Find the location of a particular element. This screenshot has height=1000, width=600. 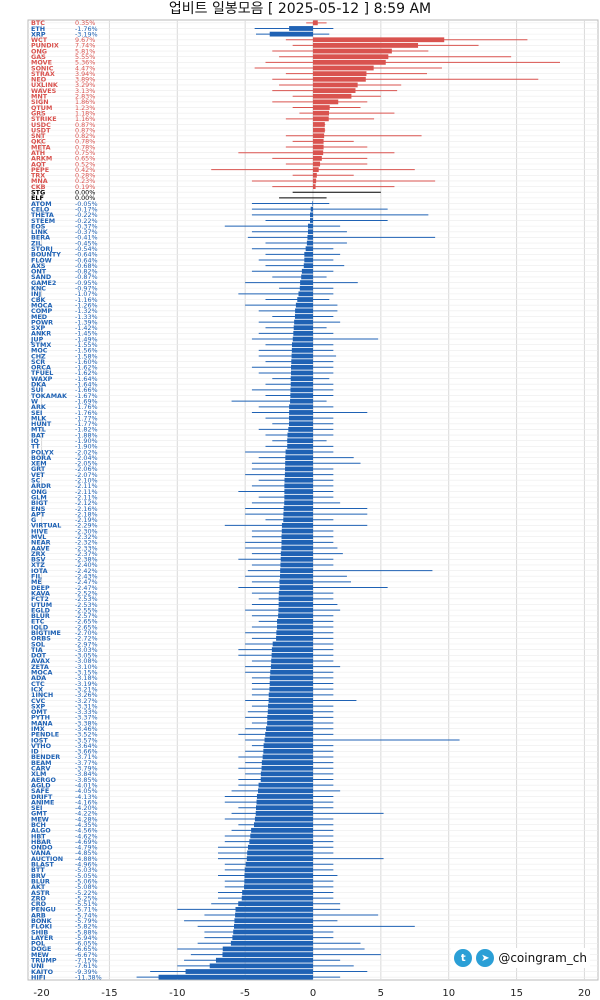

bar-zeta is located at coordinates (291, 666).